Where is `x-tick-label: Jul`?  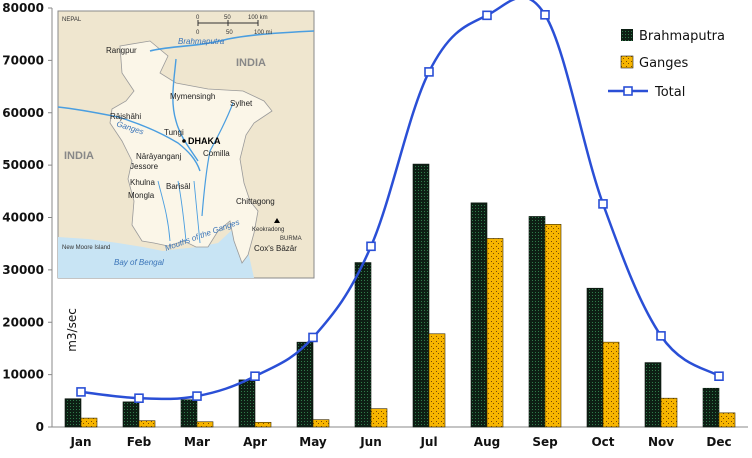
x-tick-label: Jul is located at coordinates (428, 442).